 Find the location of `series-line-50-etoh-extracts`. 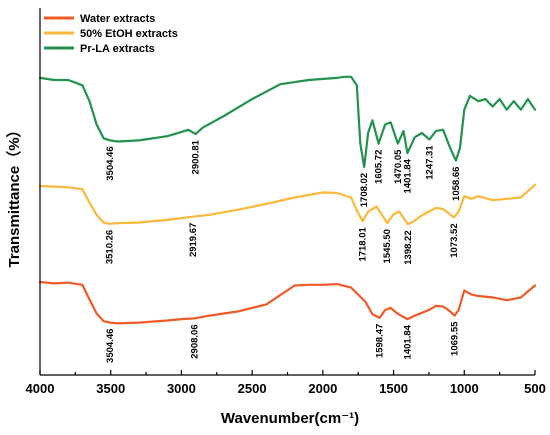

series-line-50-etoh-extracts is located at coordinates (287, 204).